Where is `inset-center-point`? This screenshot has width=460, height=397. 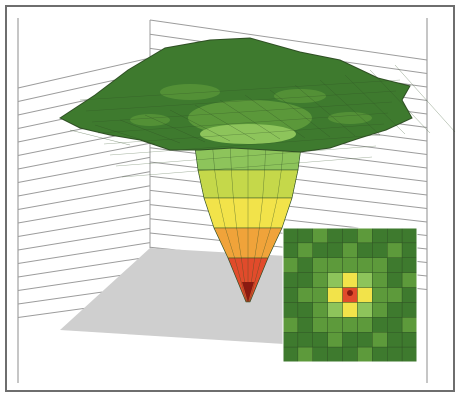 inset-center-point is located at coordinates (350, 293).